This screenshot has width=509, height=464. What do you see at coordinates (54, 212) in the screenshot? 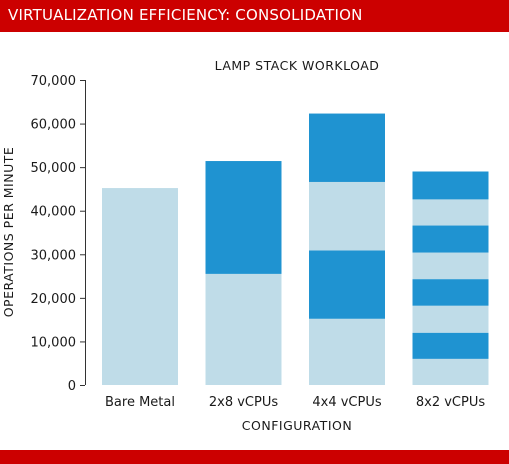
I see `y-tick-label: 40,000` at bounding box center [54, 212].